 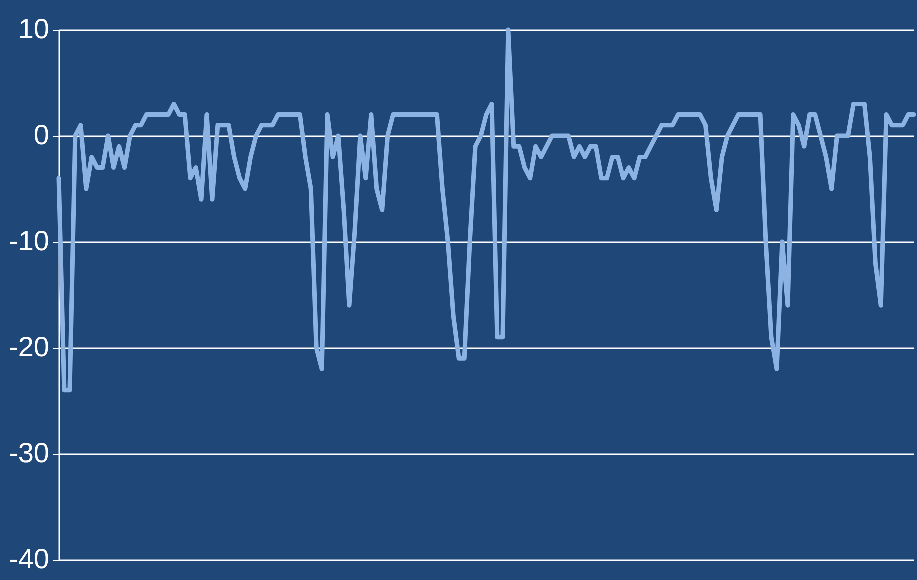 I want to click on y-tick-label: 10, so click(x=34, y=29).